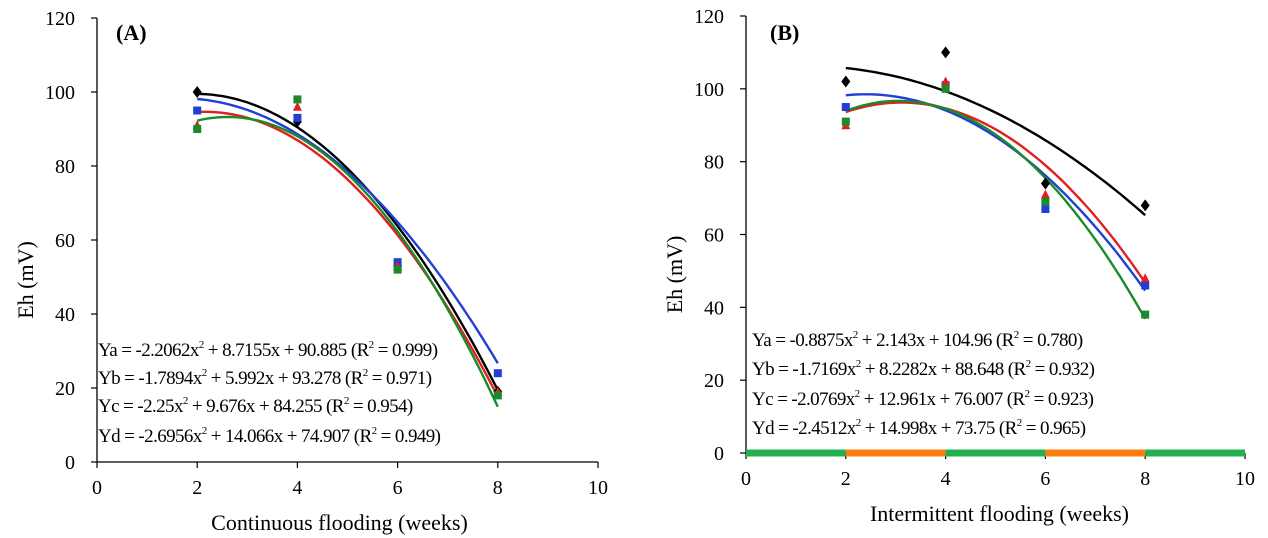 This screenshot has width=1268, height=538. What do you see at coordinates (339, 522) in the screenshot?
I see `x-axis-title: Continuous flooding (weeks)` at bounding box center [339, 522].